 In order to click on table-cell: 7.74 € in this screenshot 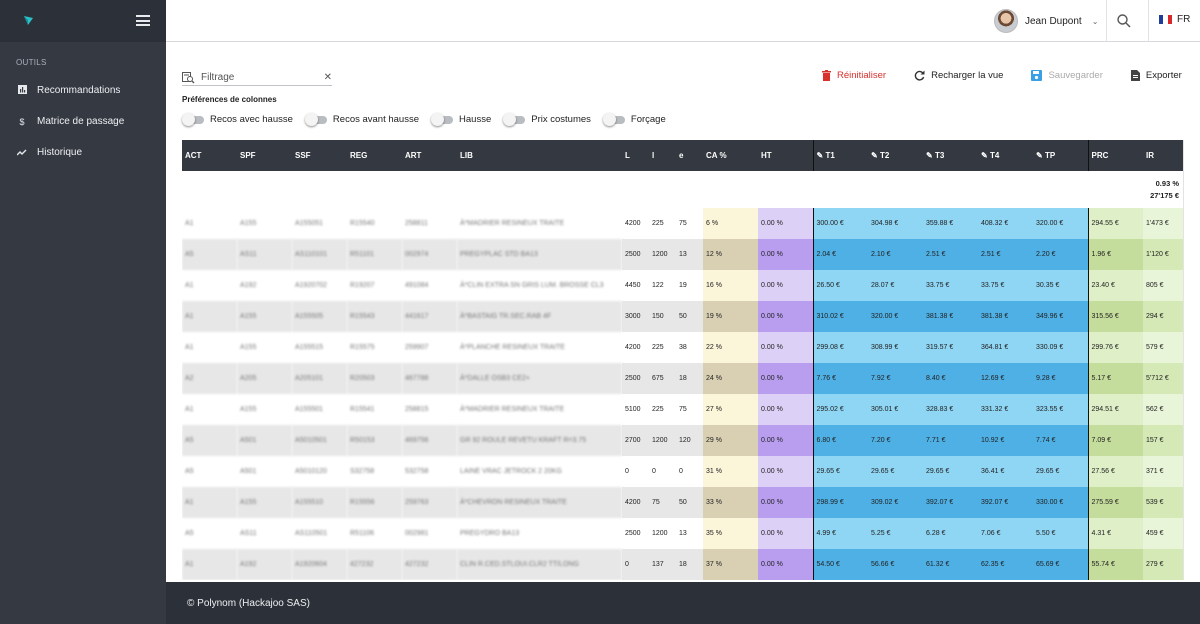, I will do `click(1060, 440)`.